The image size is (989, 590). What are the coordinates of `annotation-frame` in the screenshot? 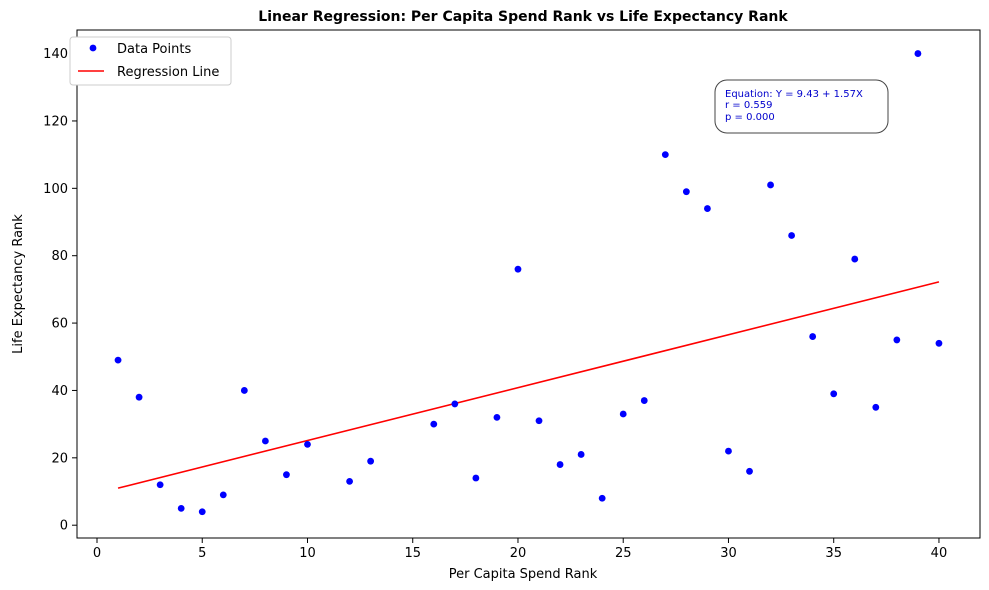 It's located at (801, 106).